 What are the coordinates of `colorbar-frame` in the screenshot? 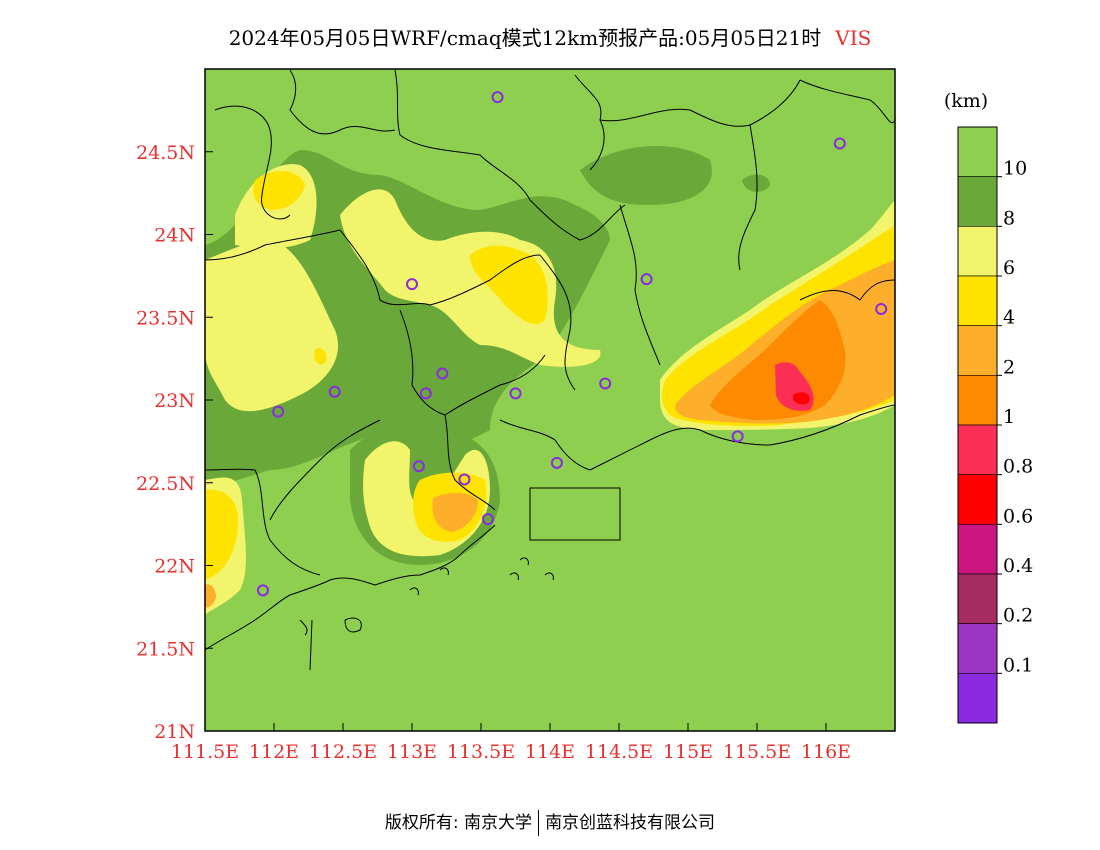 It's located at (977, 425).